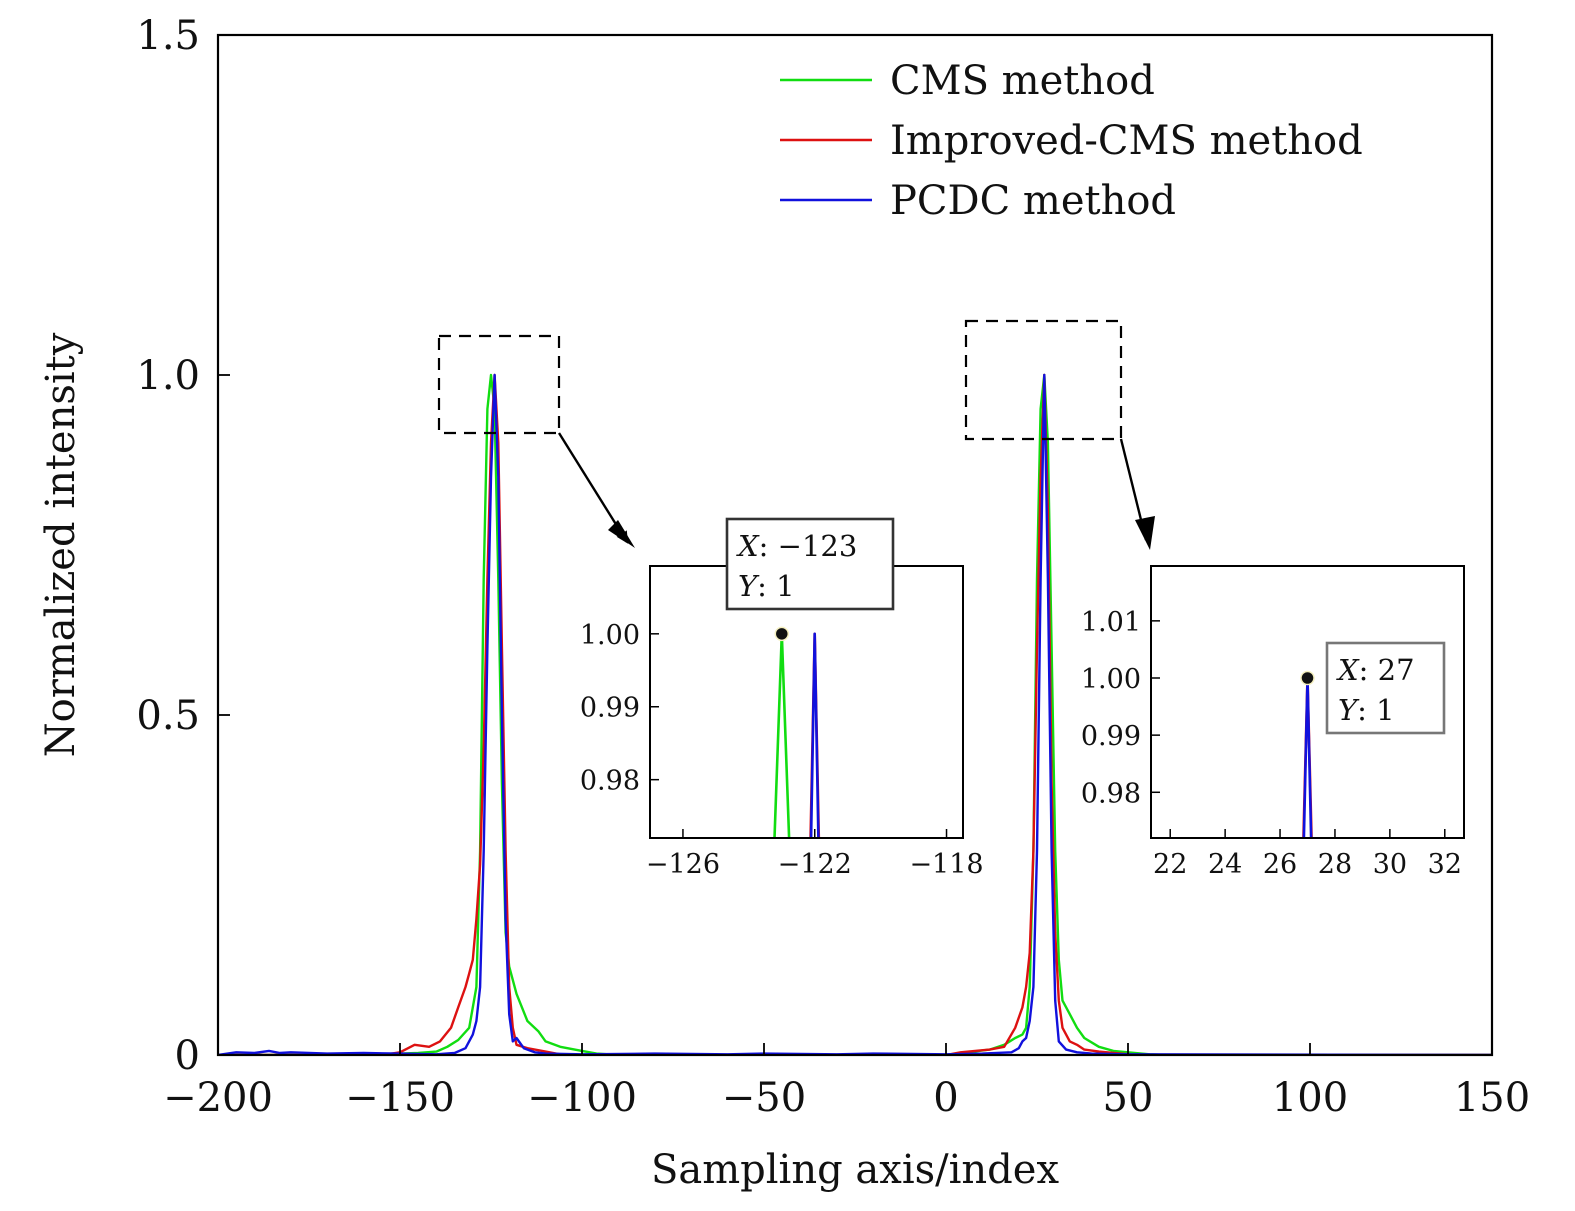 Image resolution: width=1575 pixels, height=1211 pixels. Describe the element at coordinates (796, 434) in the screenshot. I see `zoom-annotations` at that location.